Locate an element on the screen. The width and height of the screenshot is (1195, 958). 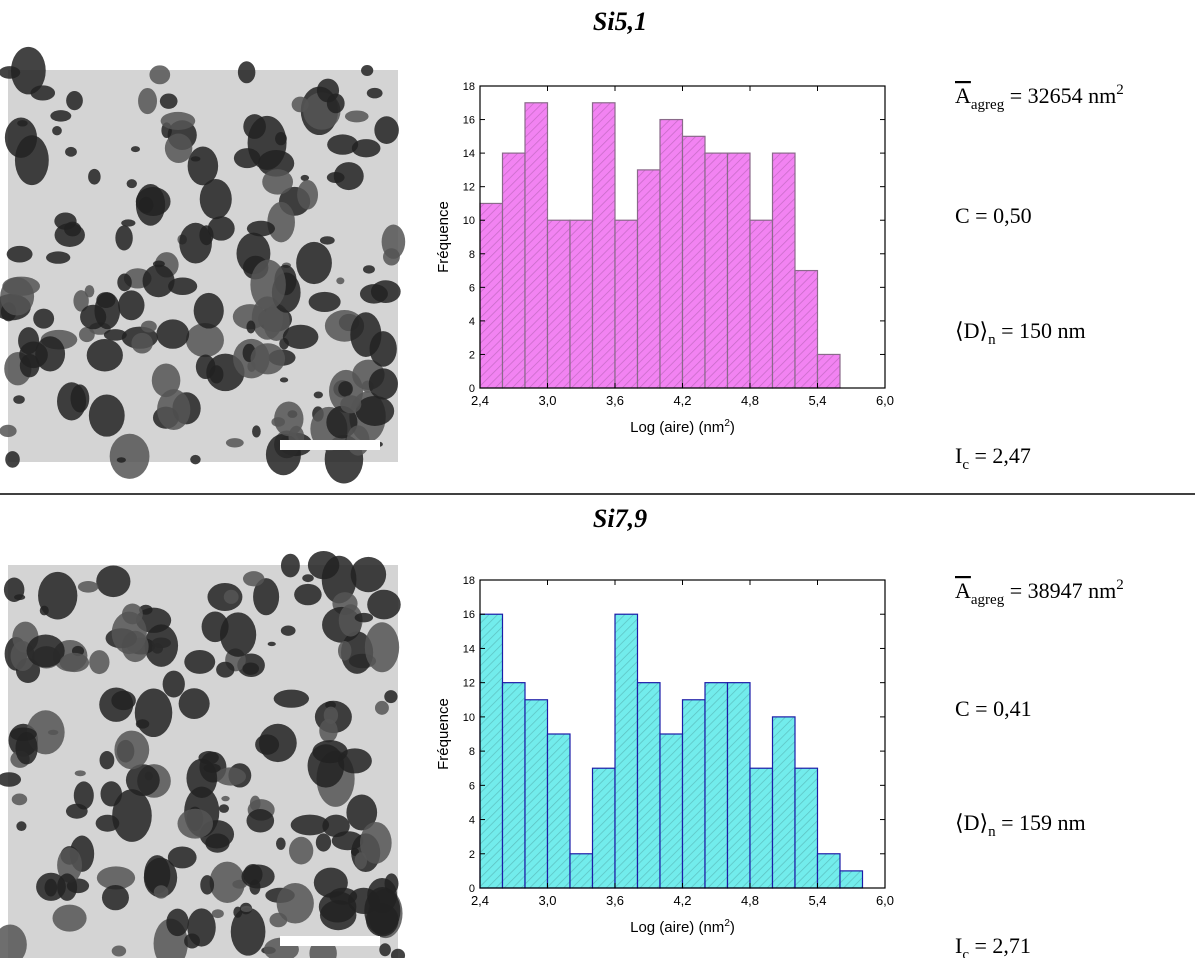
micrograph is located at coordinates (203, 754).